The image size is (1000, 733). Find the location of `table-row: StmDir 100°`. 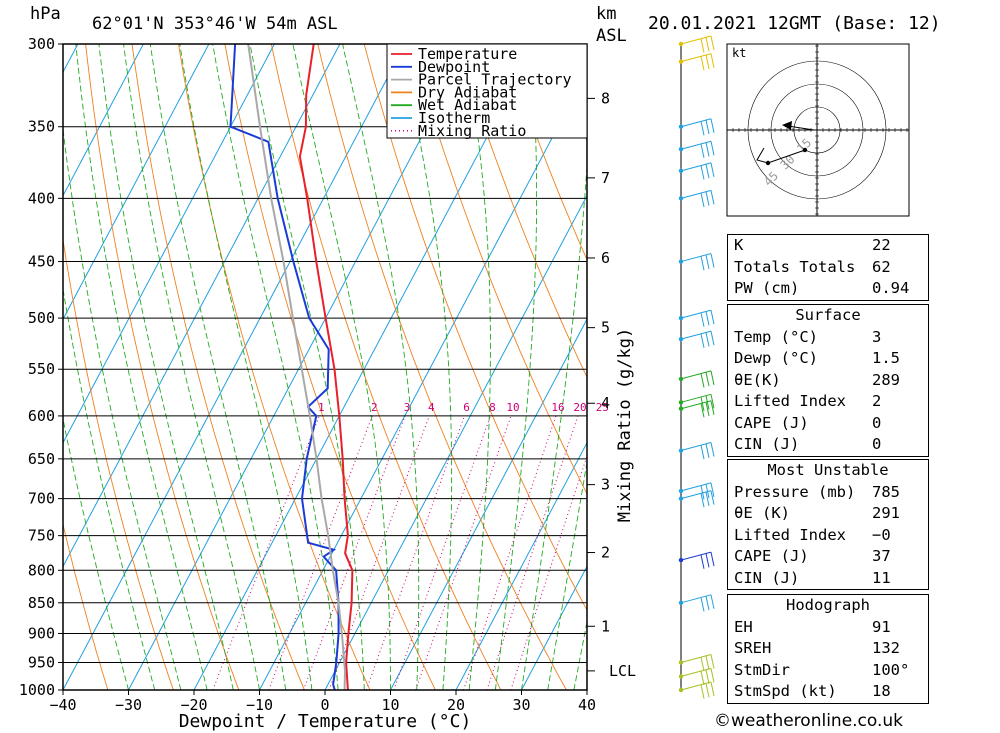

table-row: StmDir 100° is located at coordinates (822, 669).